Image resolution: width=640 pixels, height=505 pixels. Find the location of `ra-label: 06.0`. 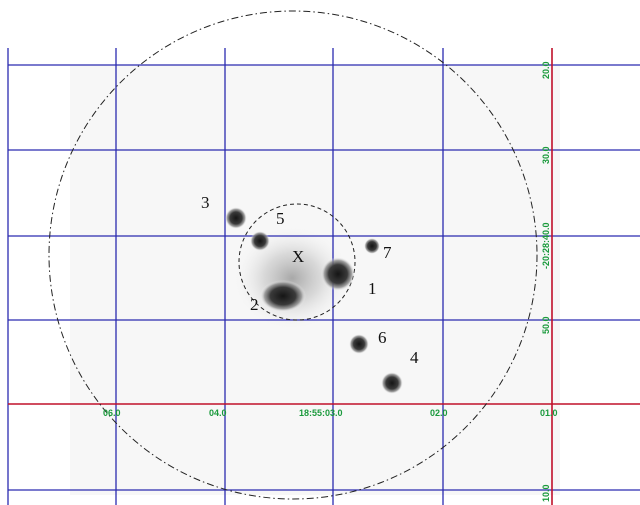

ra-label: 06.0 is located at coordinates (112, 413).